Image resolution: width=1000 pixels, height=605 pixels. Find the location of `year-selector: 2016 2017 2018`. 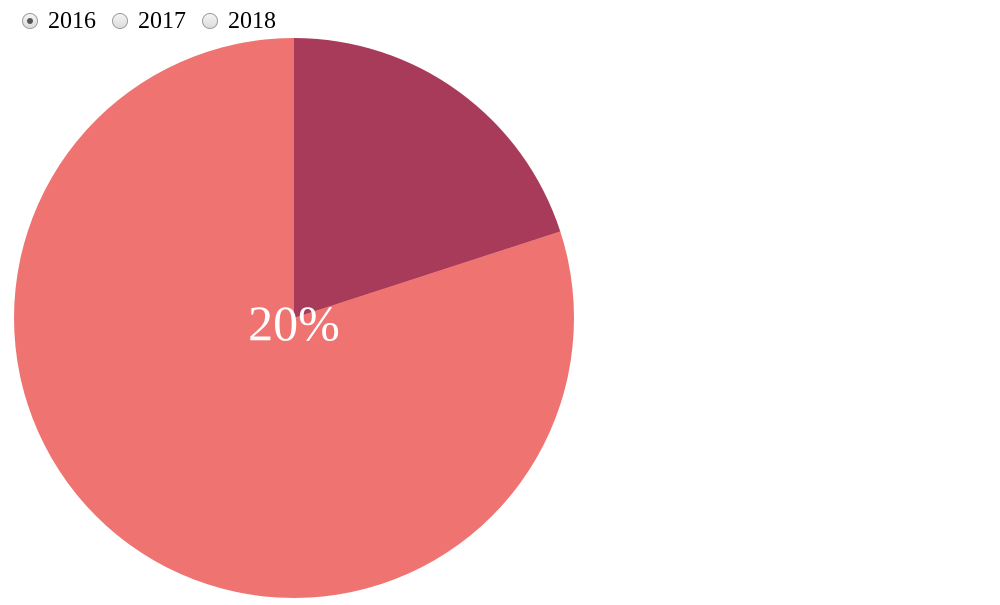

year-selector: 2016 2017 2018 is located at coordinates (157, 21).